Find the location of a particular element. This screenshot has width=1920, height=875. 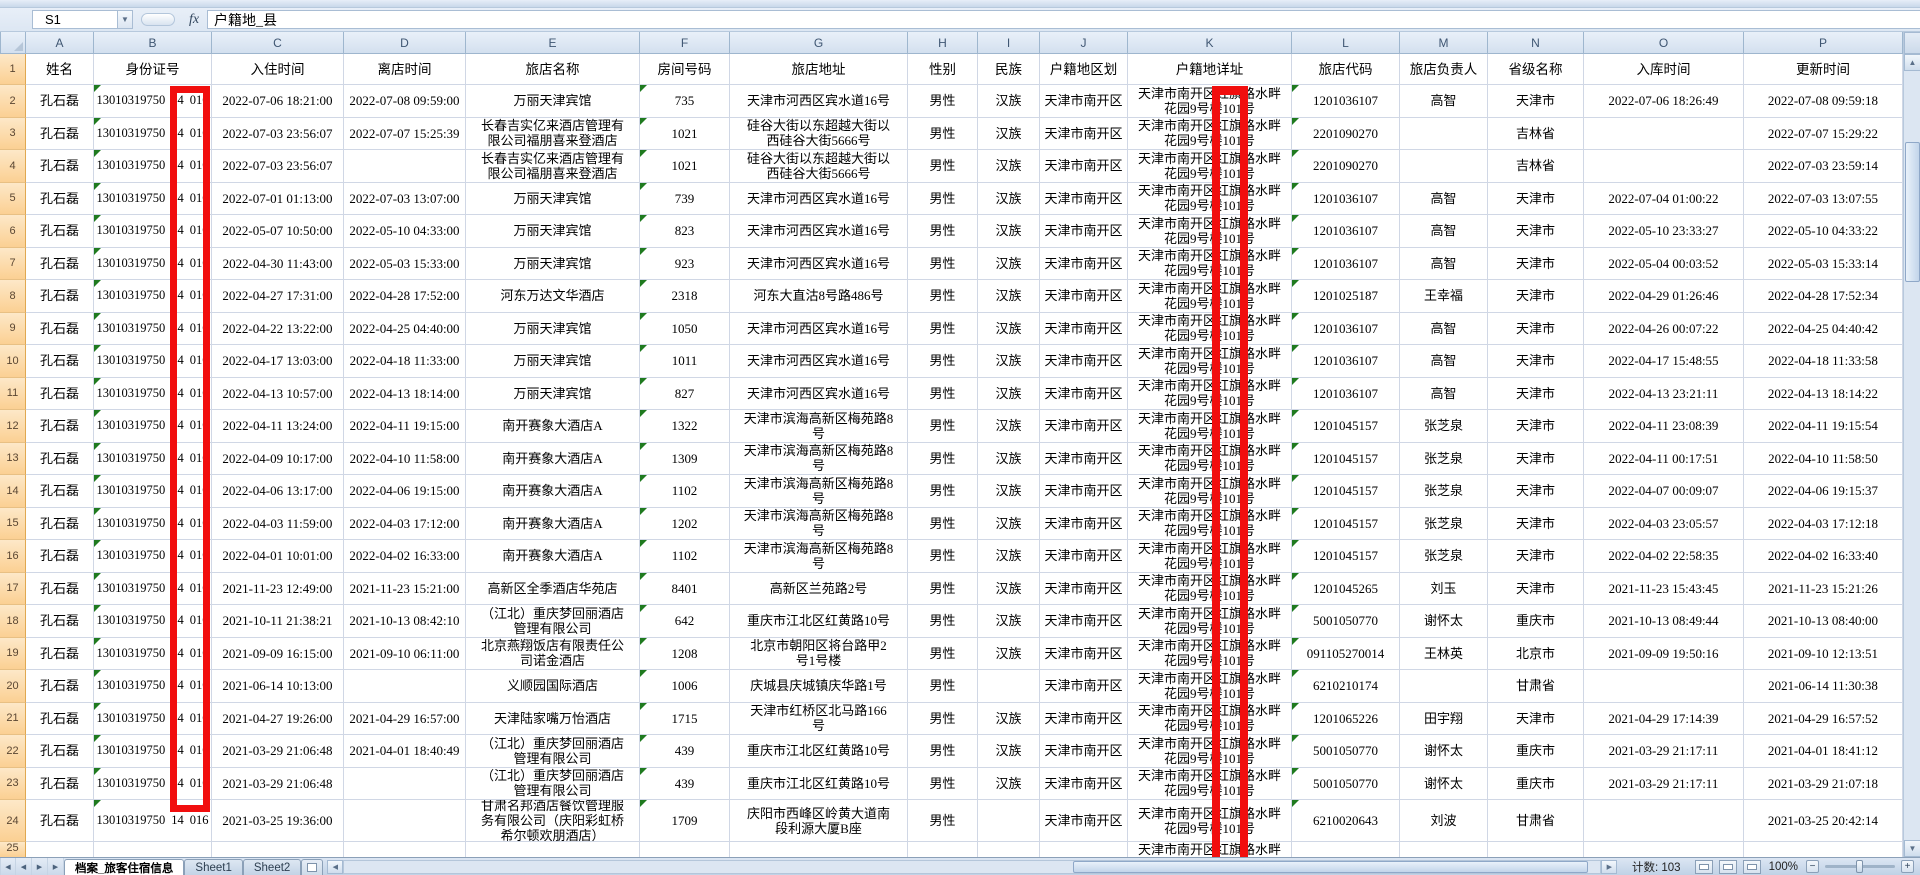

cell-D8: 2022-04-28 17:52:00 is located at coordinates (405, 296).